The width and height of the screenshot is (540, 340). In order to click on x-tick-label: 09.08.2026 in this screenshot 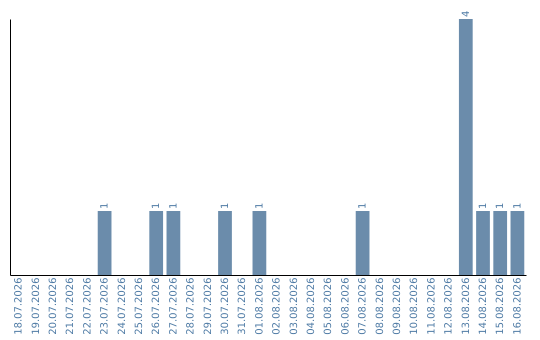, I will do `click(397, 306)`.